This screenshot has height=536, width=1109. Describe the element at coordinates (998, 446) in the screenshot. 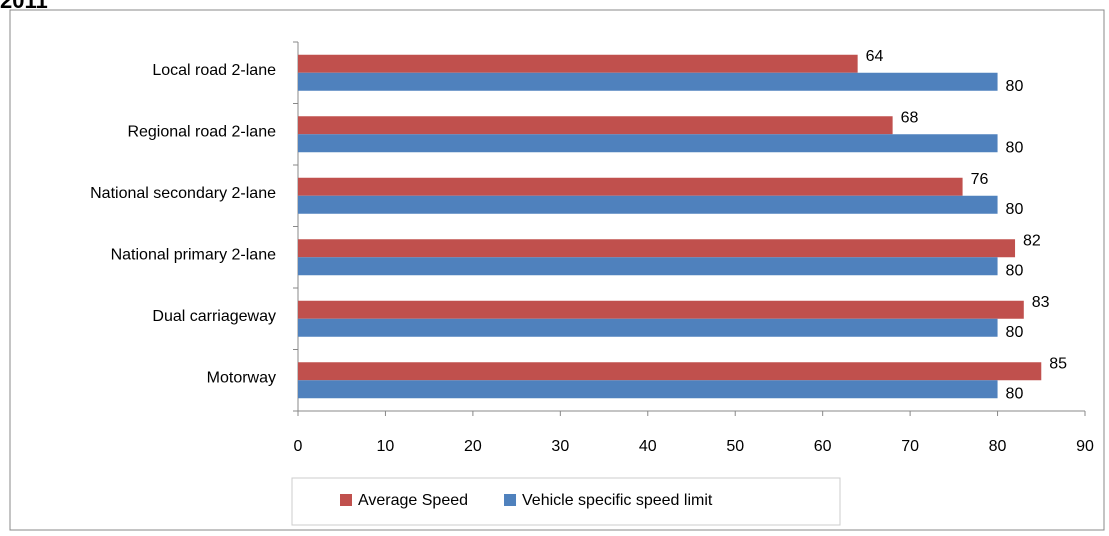

I see `x-tick-label: 80` at that location.